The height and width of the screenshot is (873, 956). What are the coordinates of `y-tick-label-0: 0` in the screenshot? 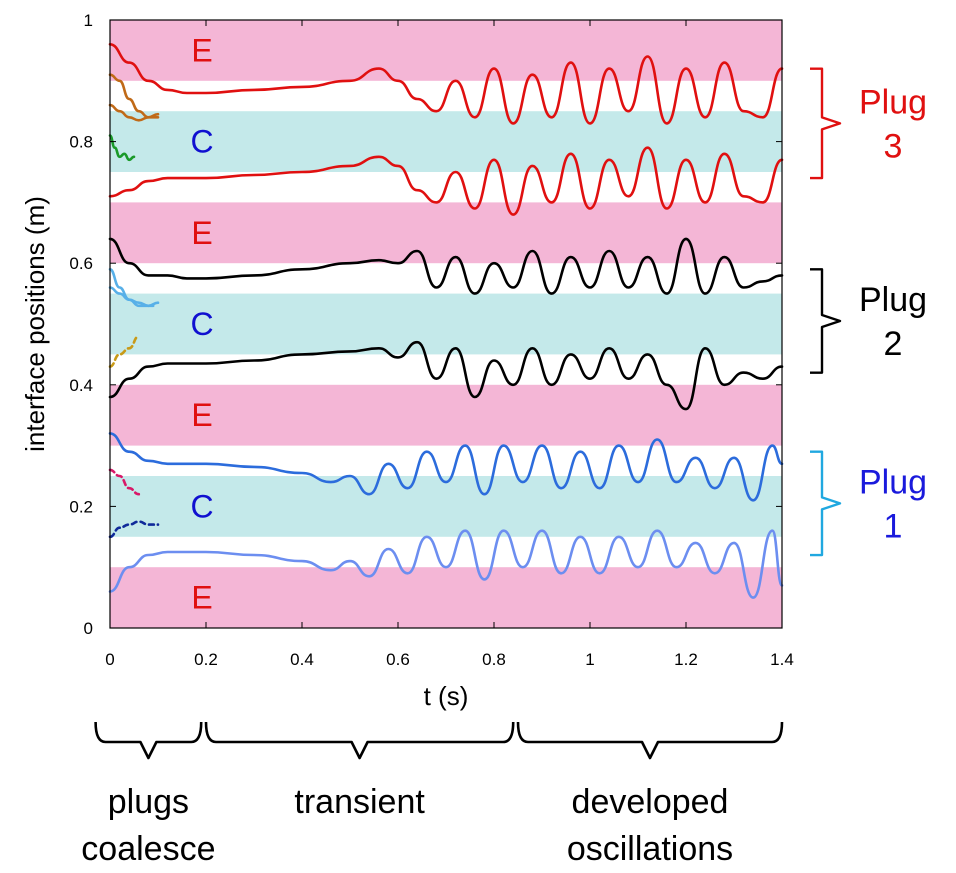 It's located at (88, 628).